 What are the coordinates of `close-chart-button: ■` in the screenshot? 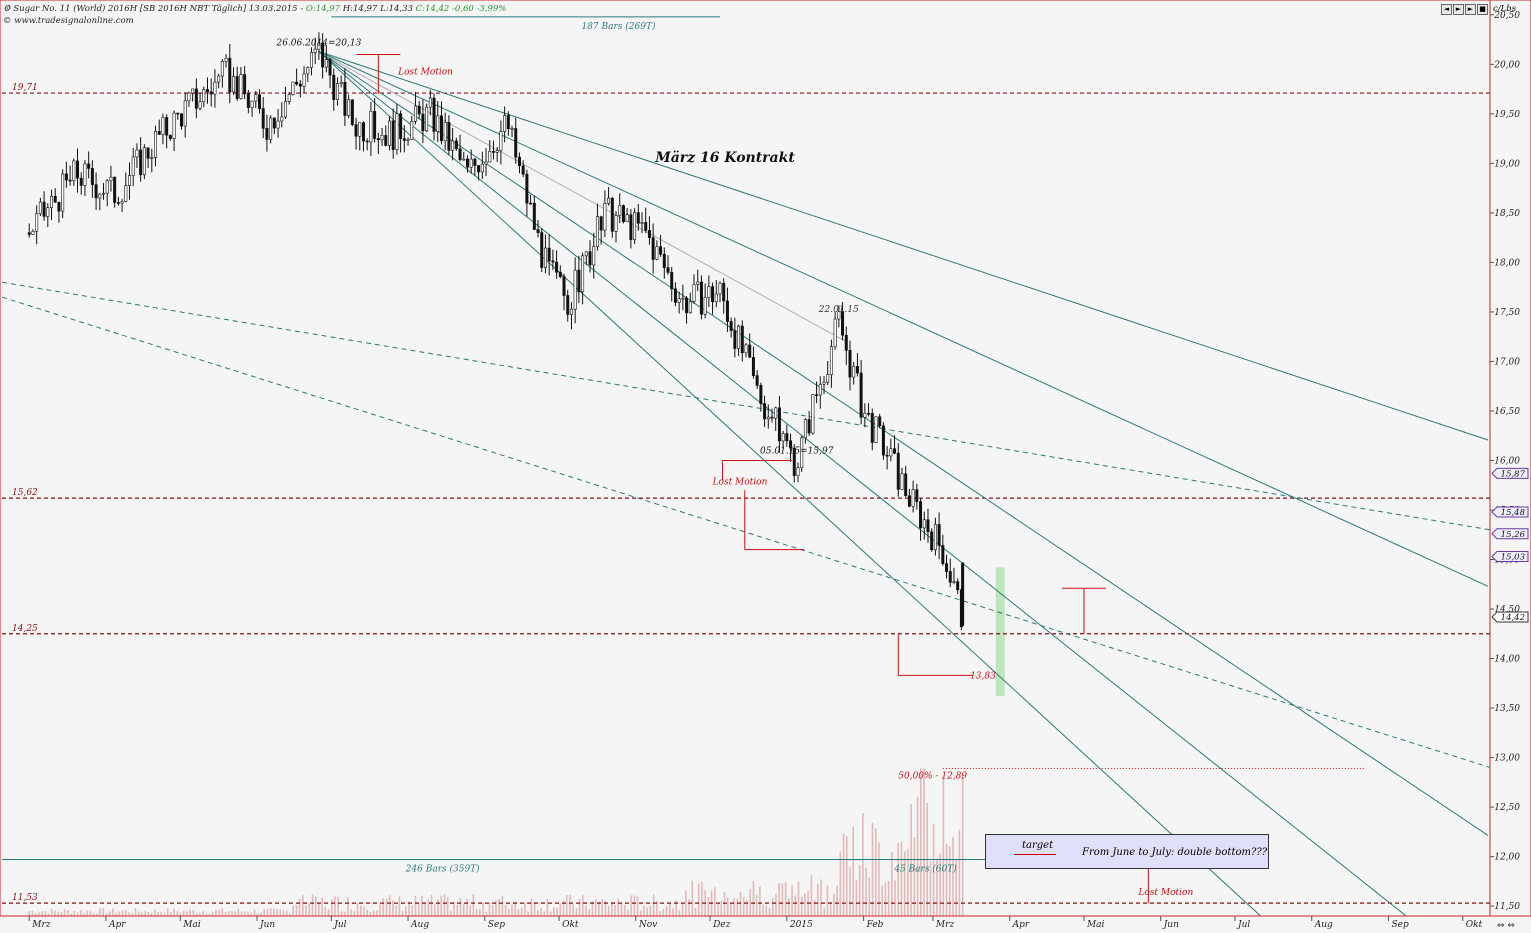 It's located at (1482, 9).